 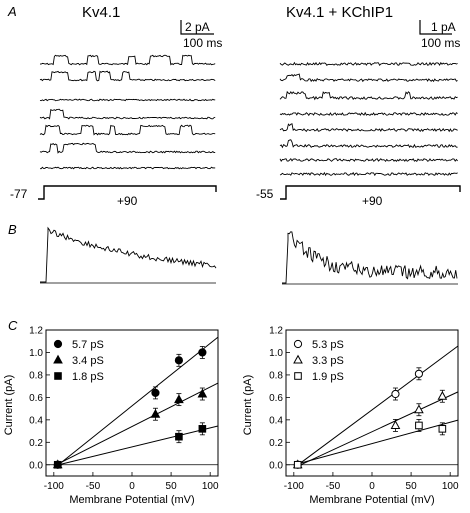 I want to click on left-scale-current-label: 2 pA, so click(x=197, y=27).